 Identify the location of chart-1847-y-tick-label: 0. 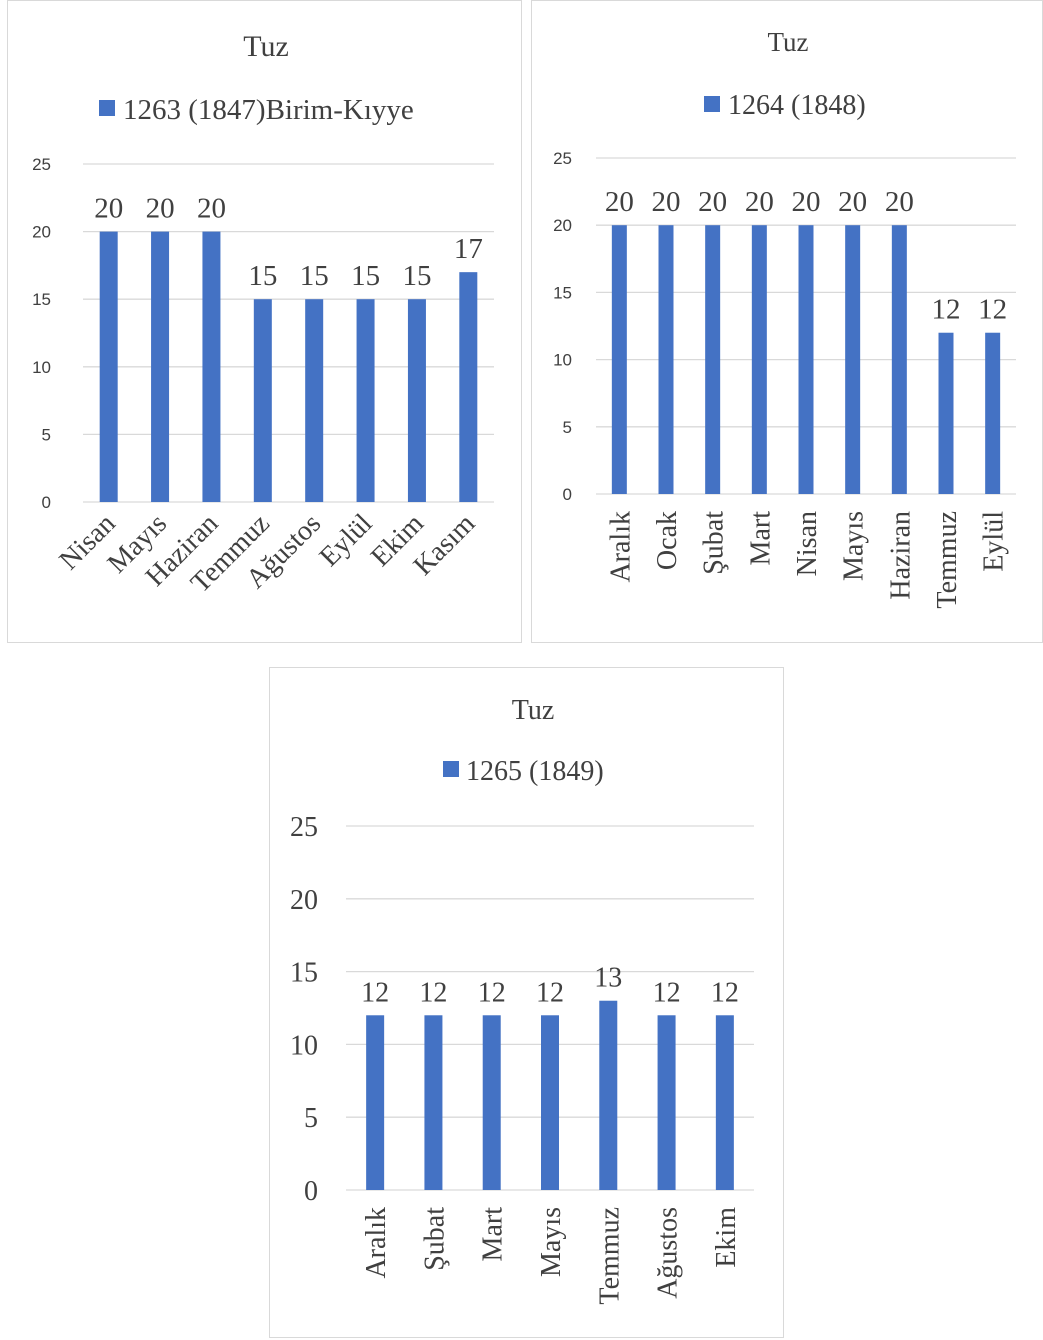
(46, 502).